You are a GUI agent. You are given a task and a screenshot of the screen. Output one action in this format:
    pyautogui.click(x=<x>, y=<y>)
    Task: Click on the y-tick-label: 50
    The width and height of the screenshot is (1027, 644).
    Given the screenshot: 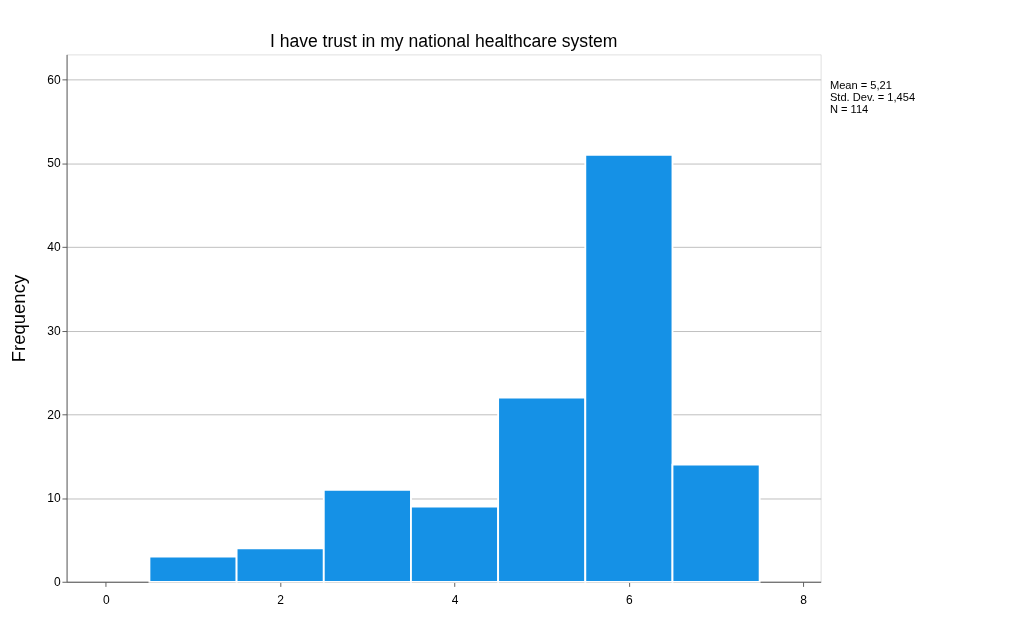 What is the action you would take?
    pyautogui.click(x=54, y=163)
    